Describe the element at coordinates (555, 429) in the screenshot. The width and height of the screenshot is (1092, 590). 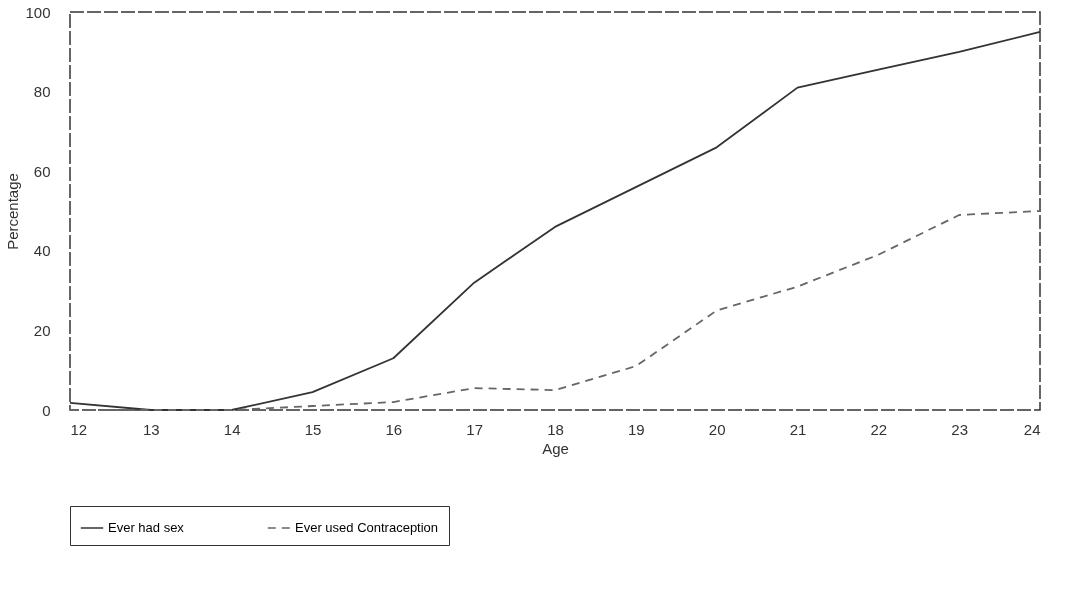
I see `x-tick-label: 18` at that location.